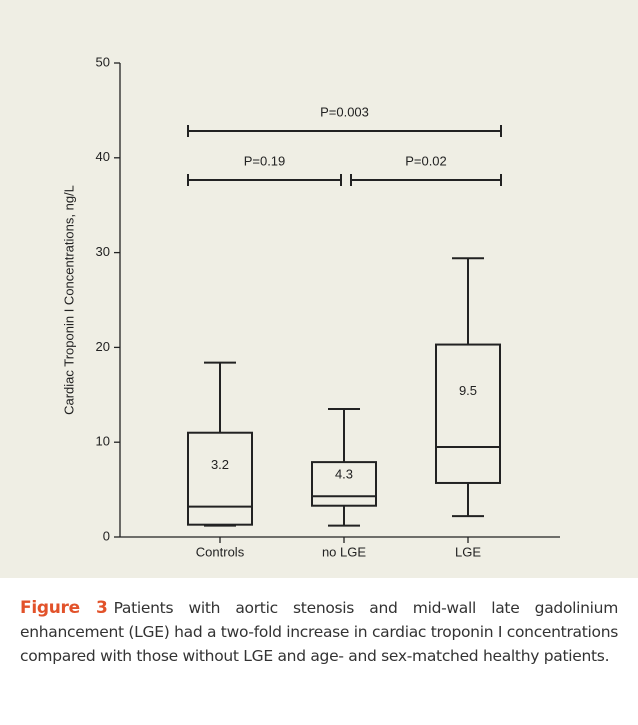 This screenshot has height=725, width=638. What do you see at coordinates (426, 160) in the screenshot?
I see `p-value: P=0.02` at bounding box center [426, 160].